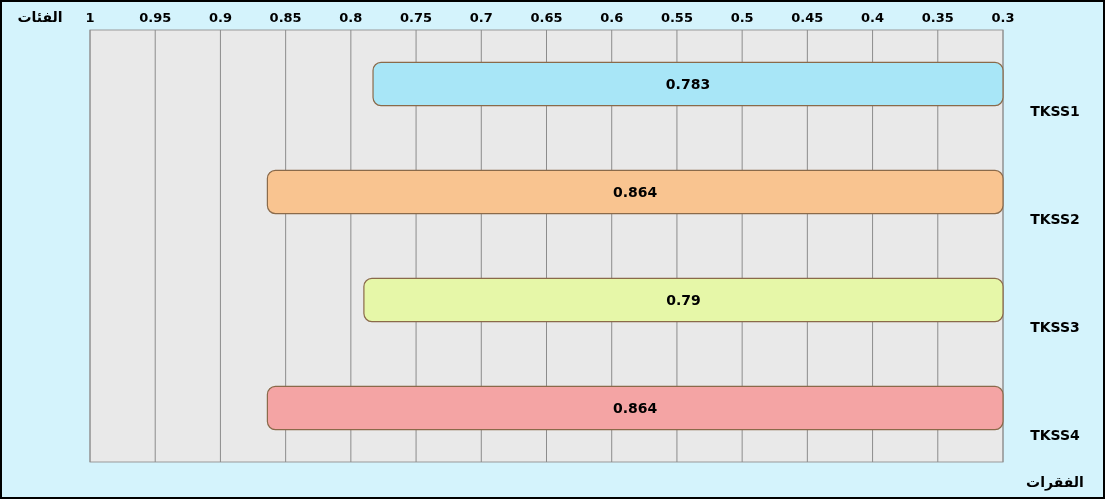 The width and height of the screenshot is (1105, 499). Describe the element at coordinates (688, 84) in the screenshot. I see `data-label: 0.783` at that location.